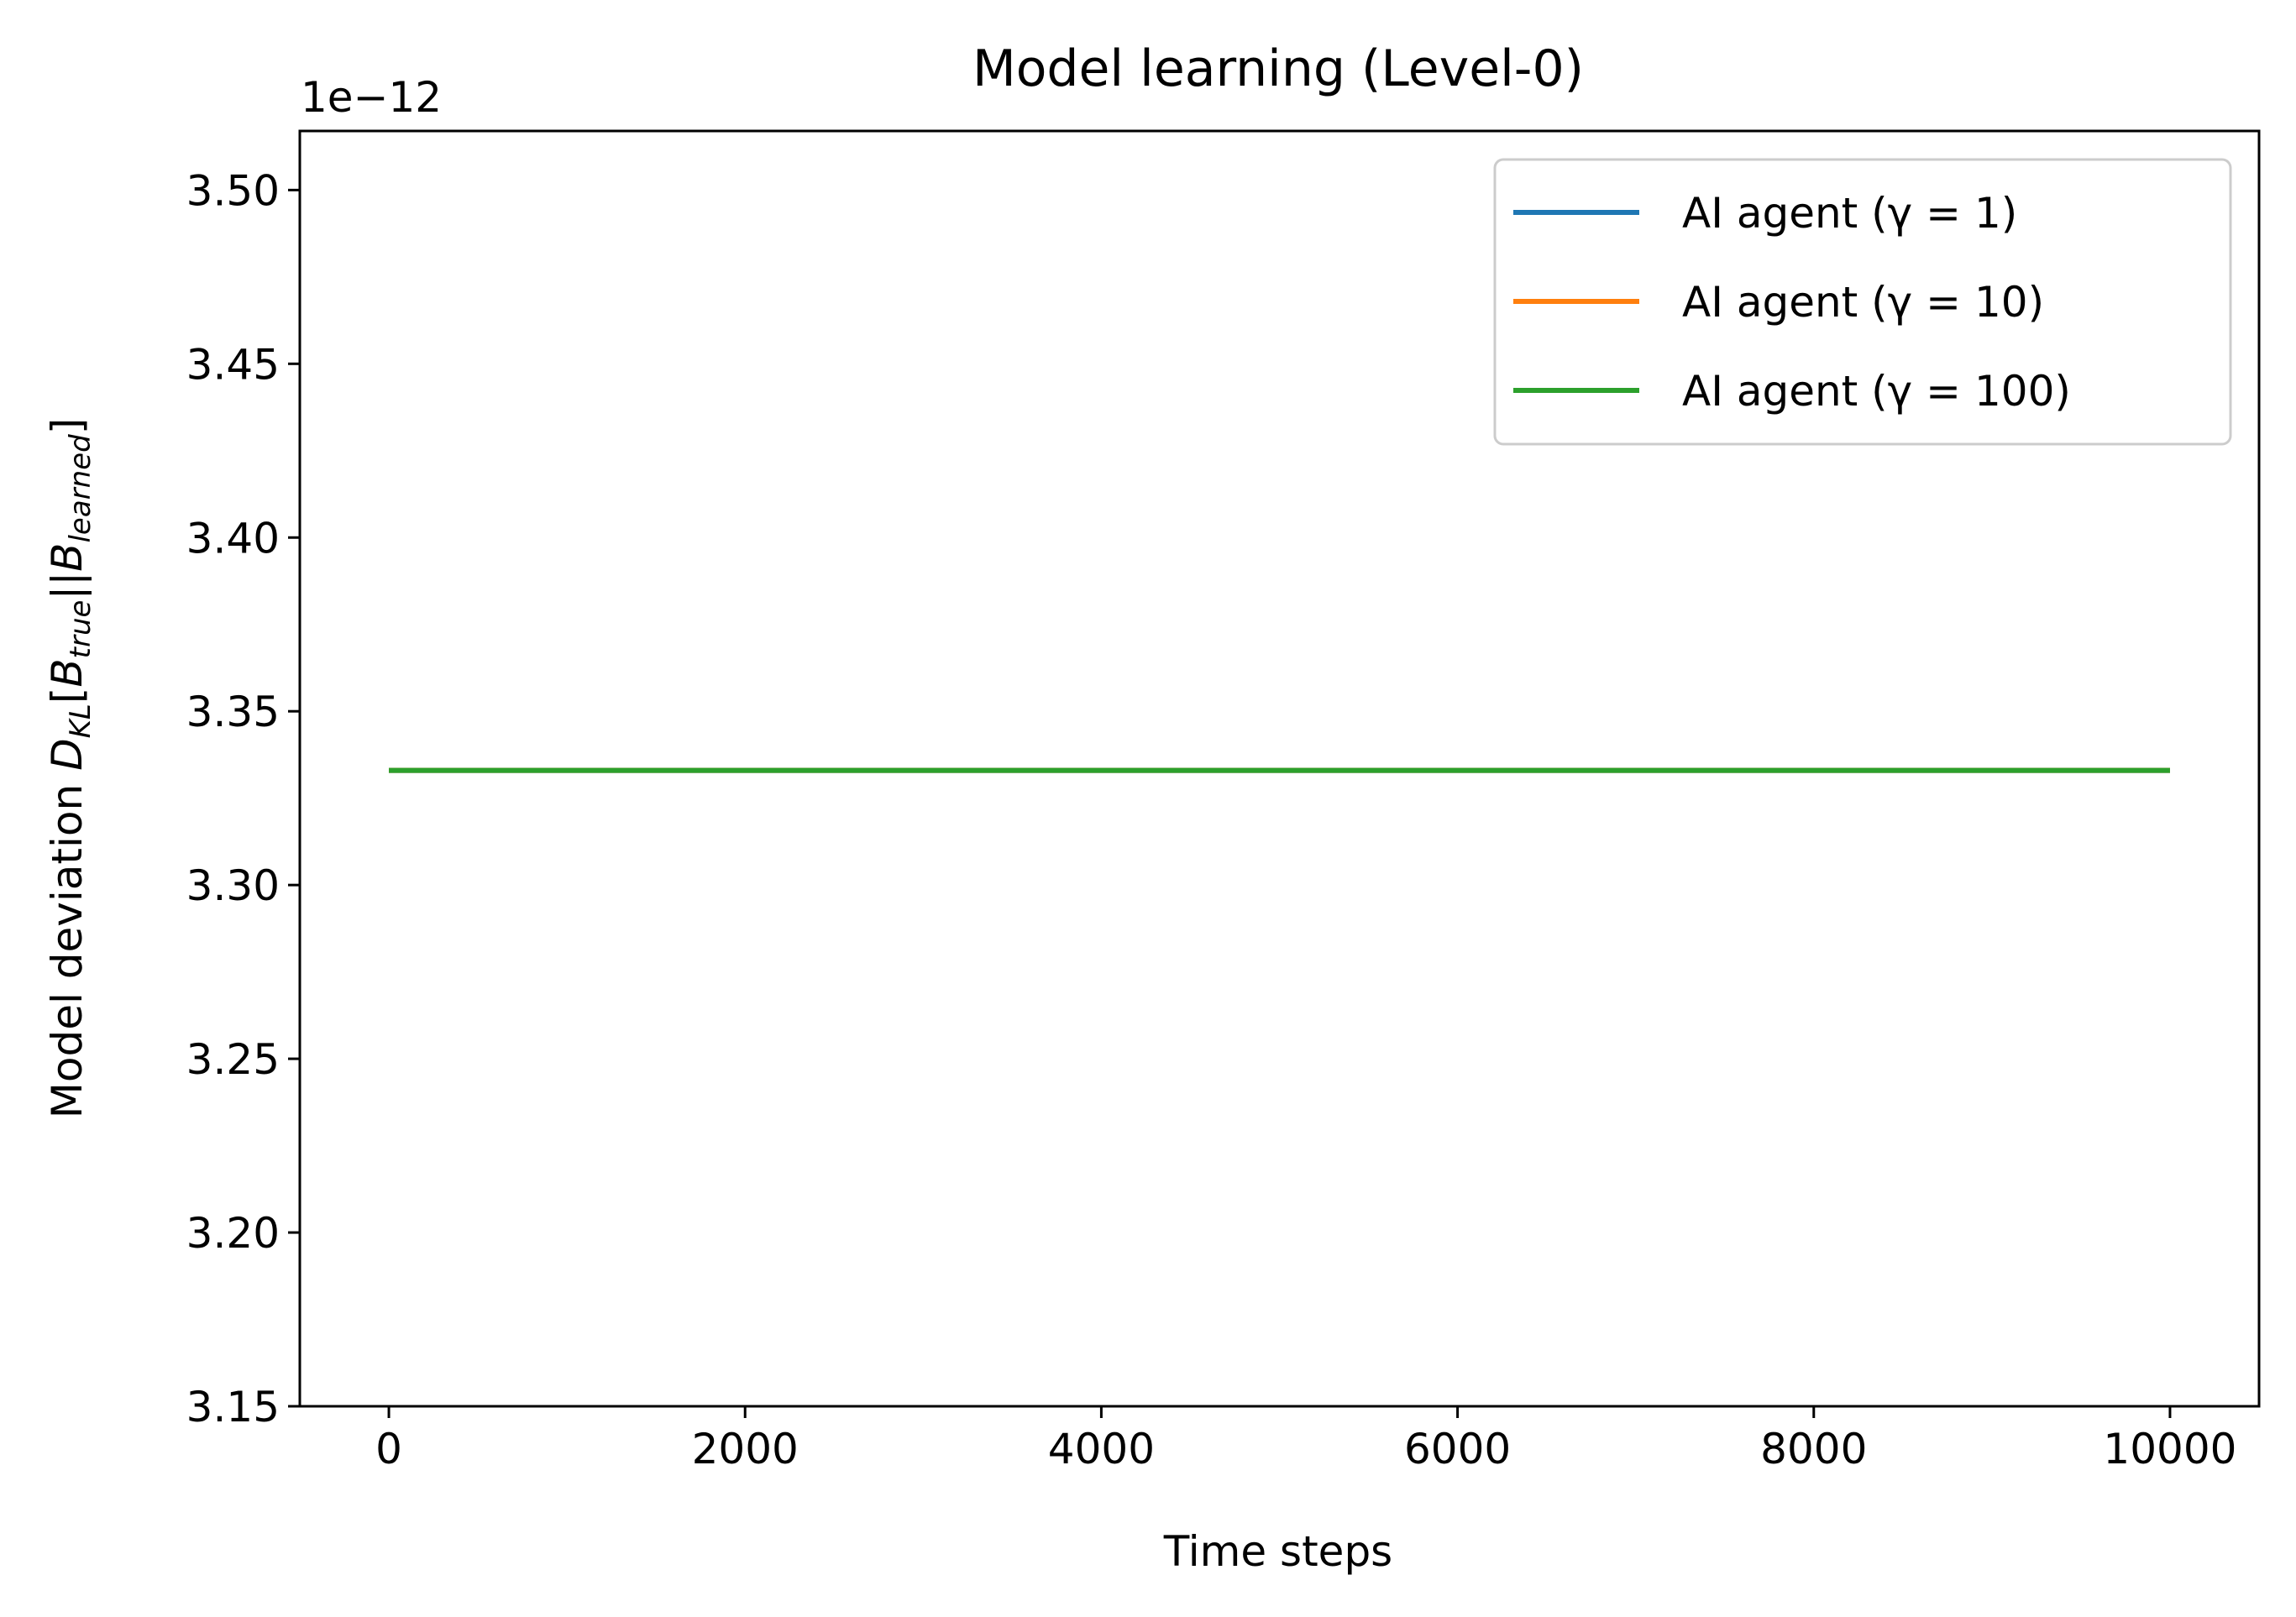  I want to click on y-tick-label: 3.15, so click(233, 1407).